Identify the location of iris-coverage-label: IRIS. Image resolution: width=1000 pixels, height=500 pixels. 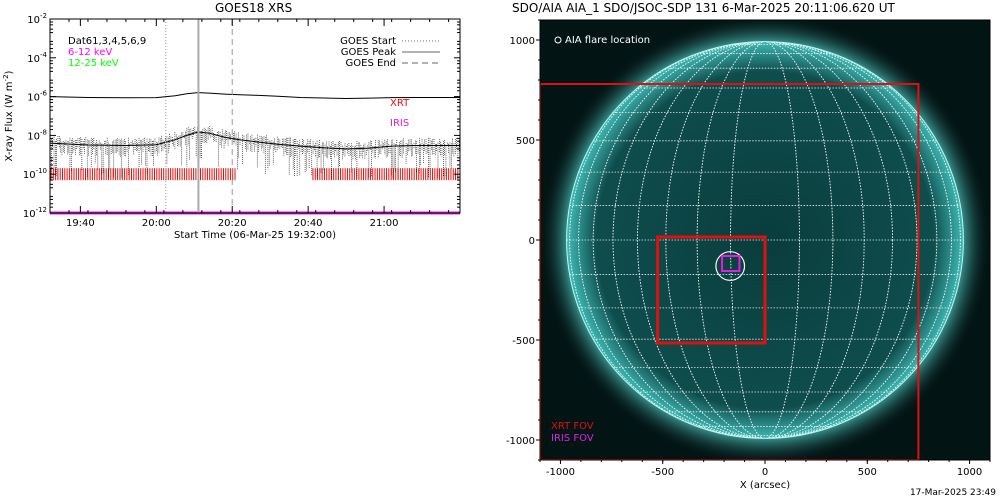
(399, 123).